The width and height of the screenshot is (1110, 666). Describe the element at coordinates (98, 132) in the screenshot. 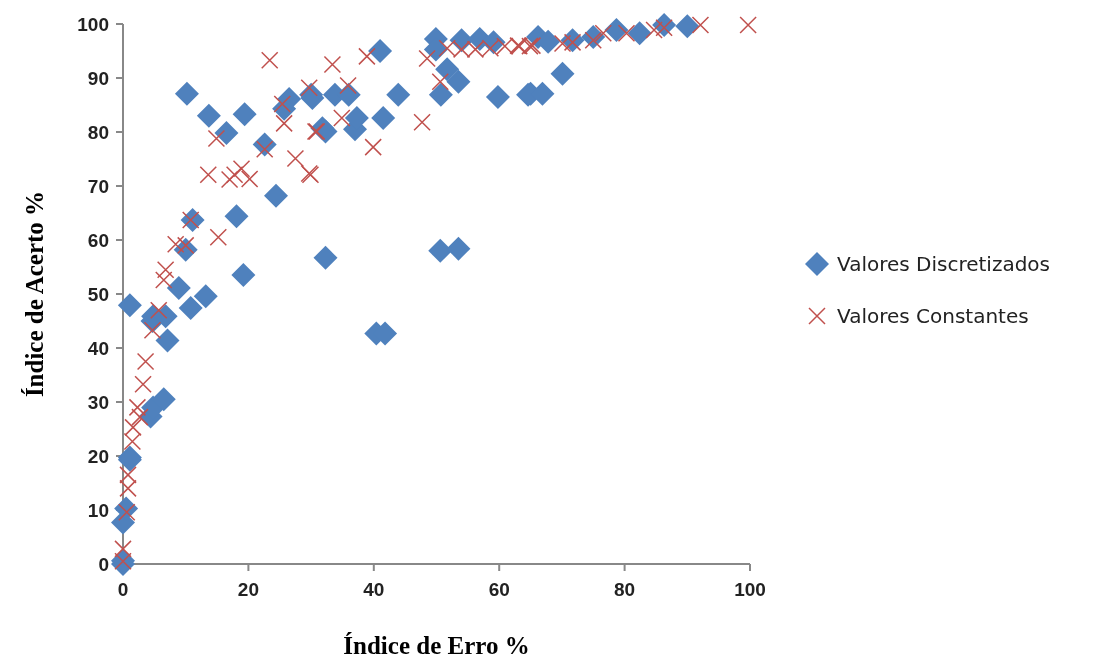

I see `y-tick-label: 80` at that location.